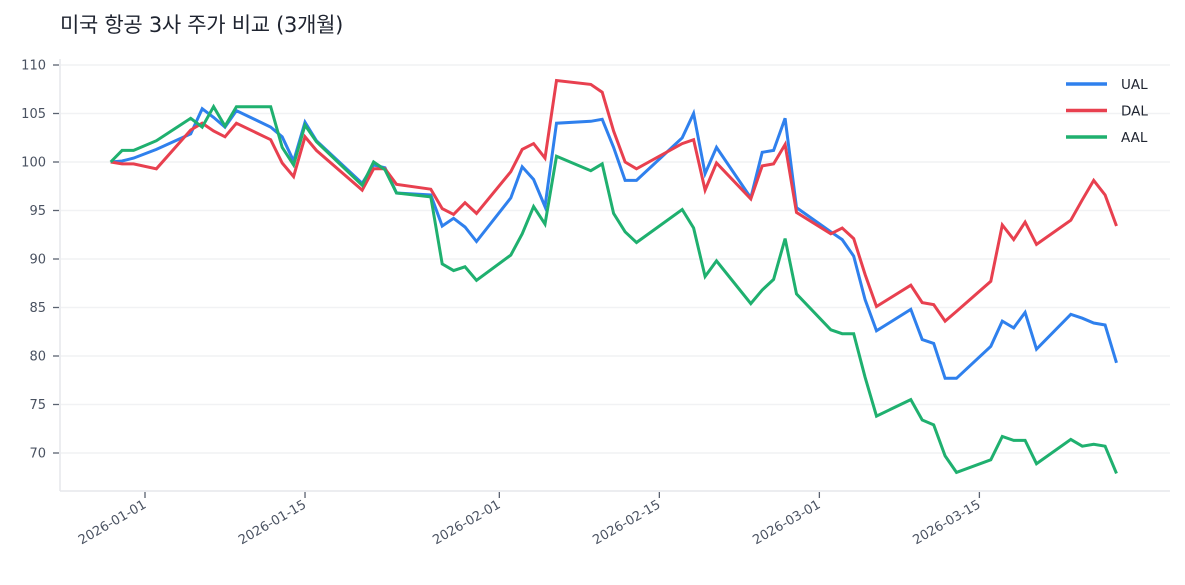 The width and height of the screenshot is (1185, 585). I want to click on y-tick-label: 105, so click(33, 114).